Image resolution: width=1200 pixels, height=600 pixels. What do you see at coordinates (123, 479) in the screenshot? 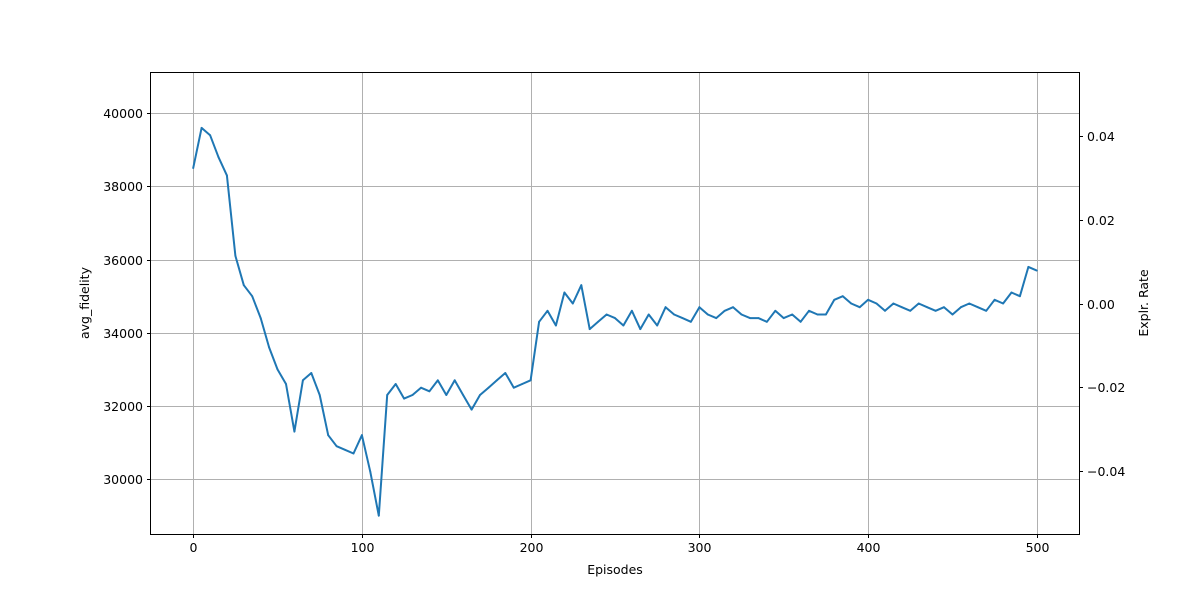
I see `y-tick-label: 30000` at bounding box center [123, 479].